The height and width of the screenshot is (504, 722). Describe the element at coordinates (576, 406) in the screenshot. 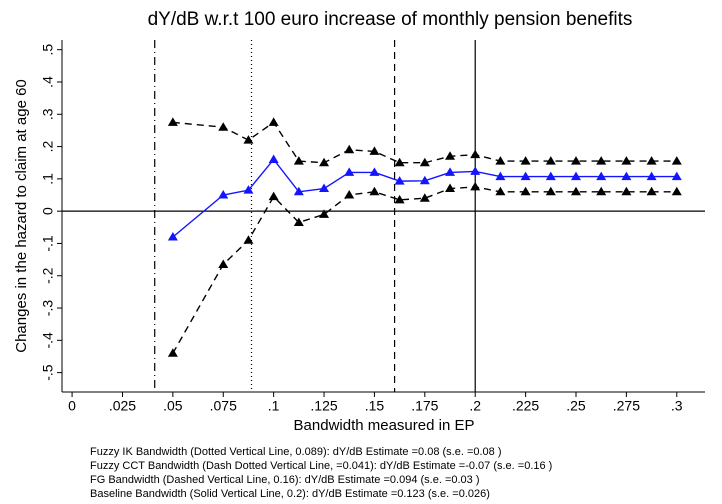

I see `x-tick-label: .25` at that location.